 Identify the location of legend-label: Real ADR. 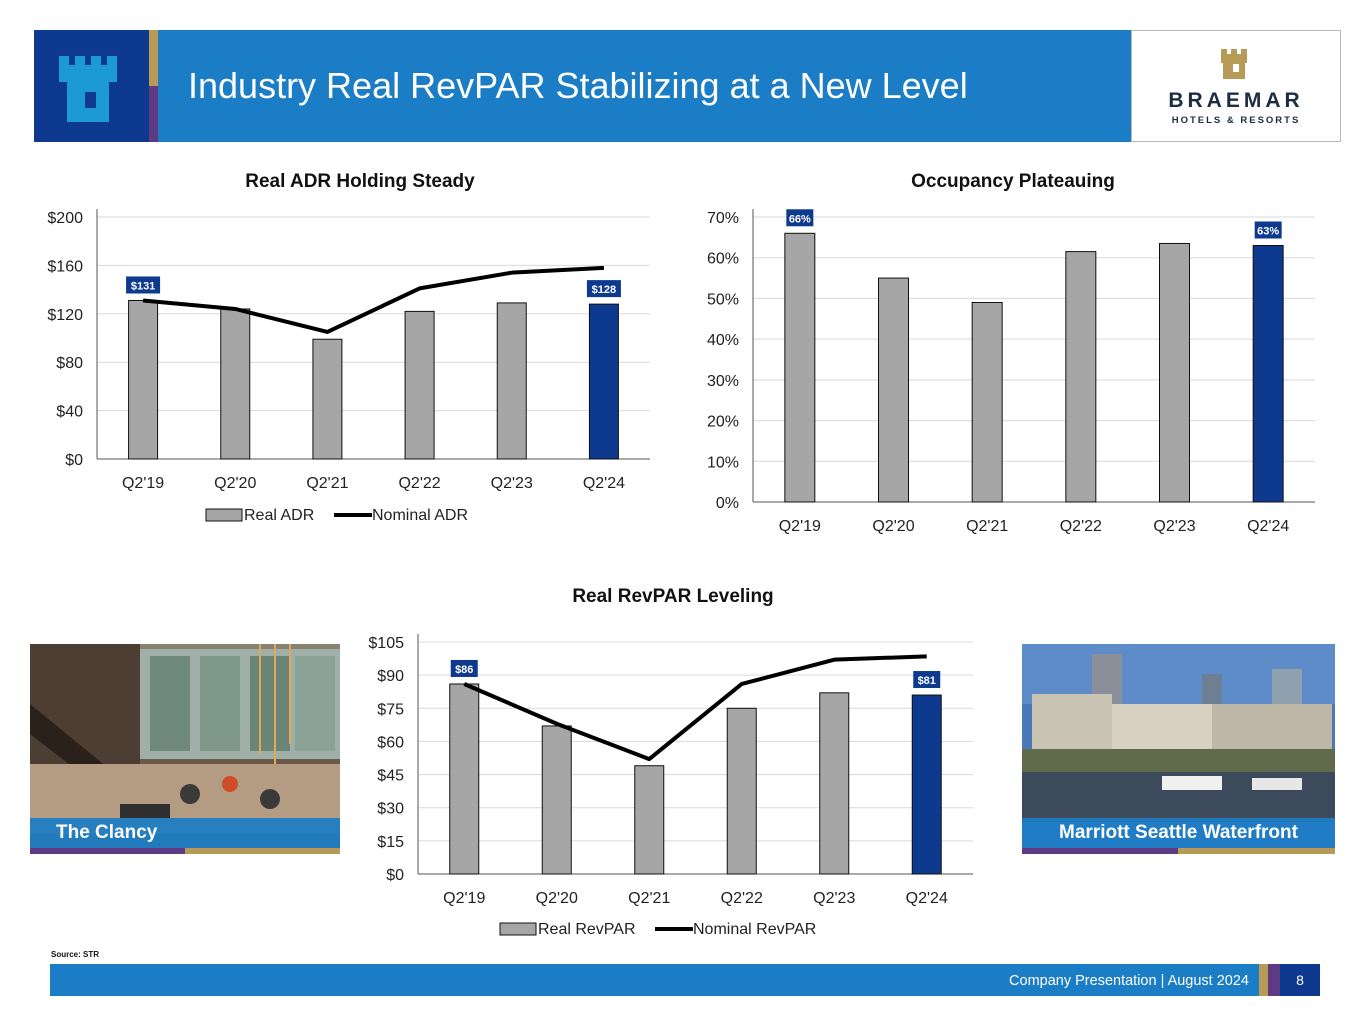
(279, 515).